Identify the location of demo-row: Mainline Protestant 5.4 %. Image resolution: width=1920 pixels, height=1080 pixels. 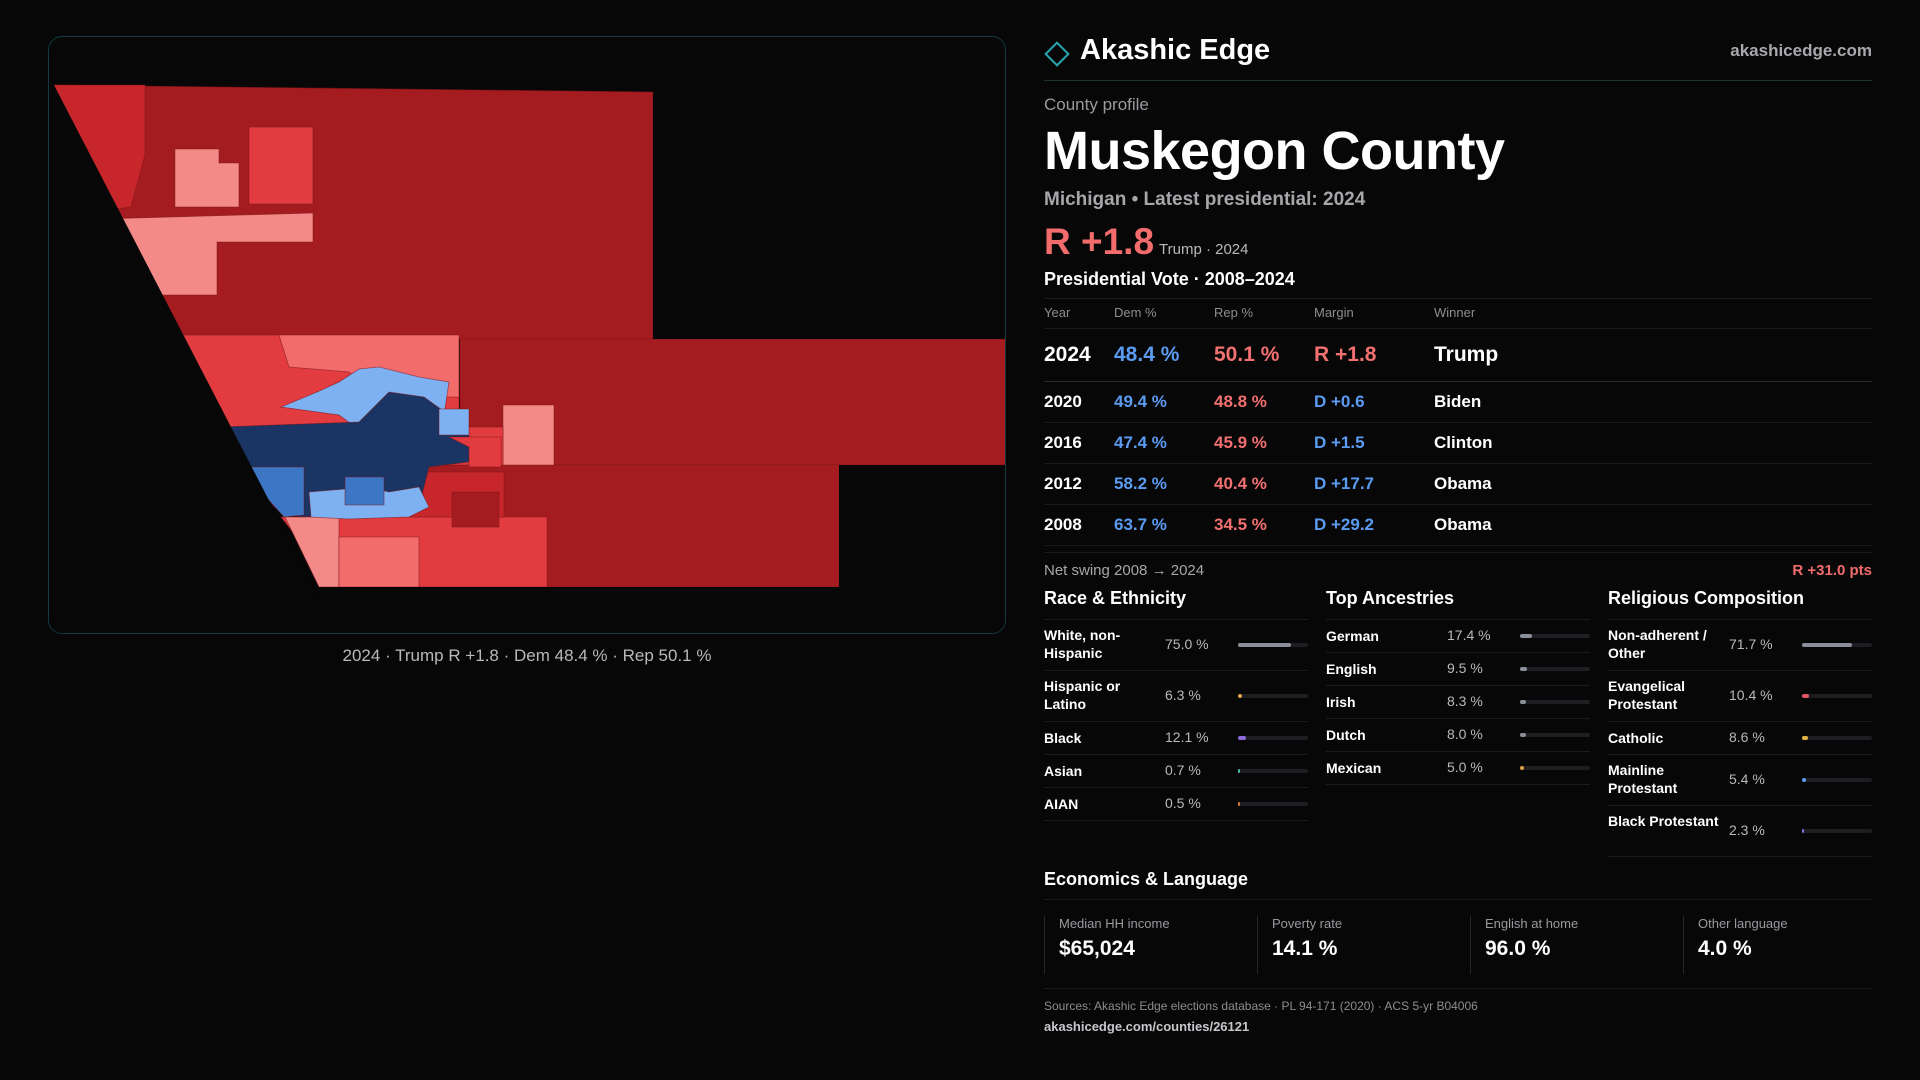
(1740, 780).